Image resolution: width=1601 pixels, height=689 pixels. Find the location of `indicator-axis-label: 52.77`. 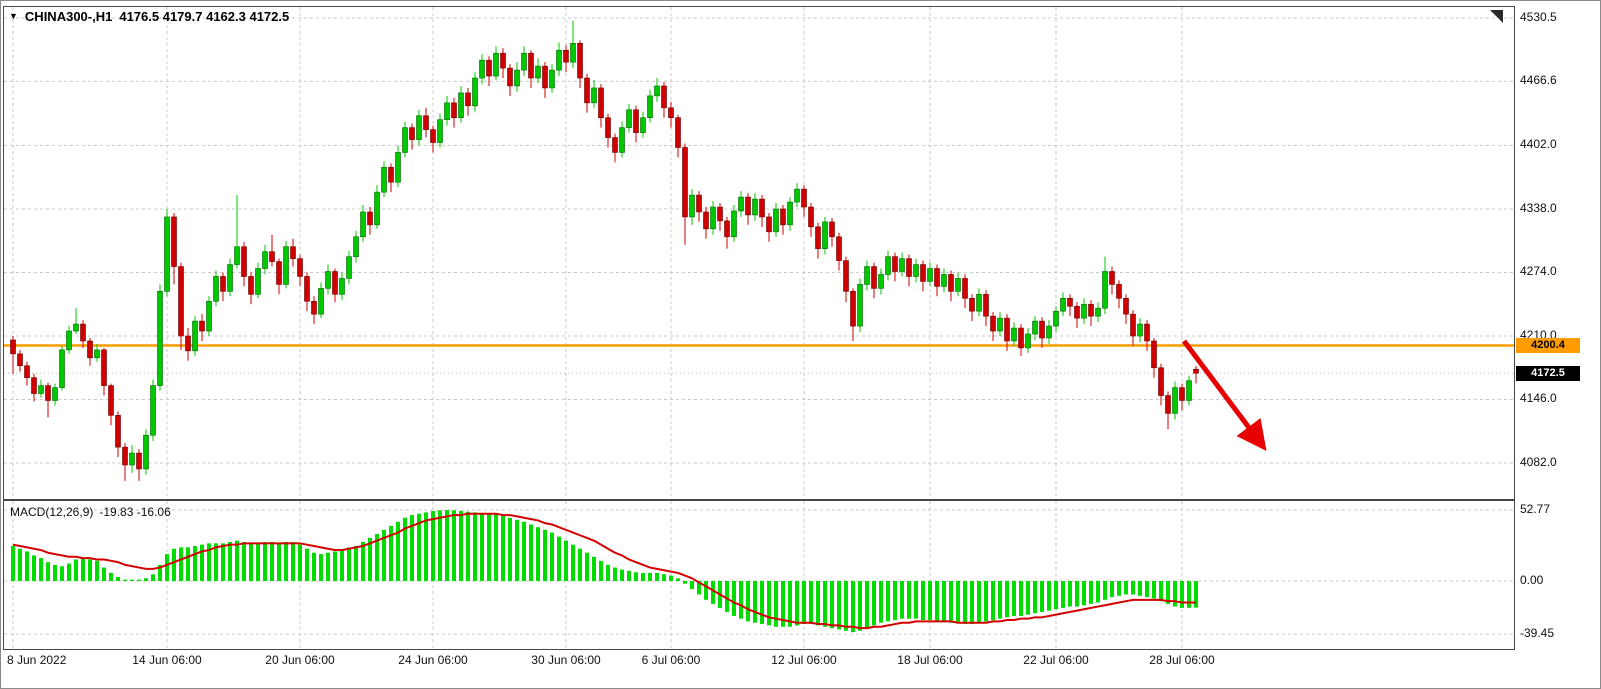

indicator-axis-label: 52.77 is located at coordinates (1535, 508).